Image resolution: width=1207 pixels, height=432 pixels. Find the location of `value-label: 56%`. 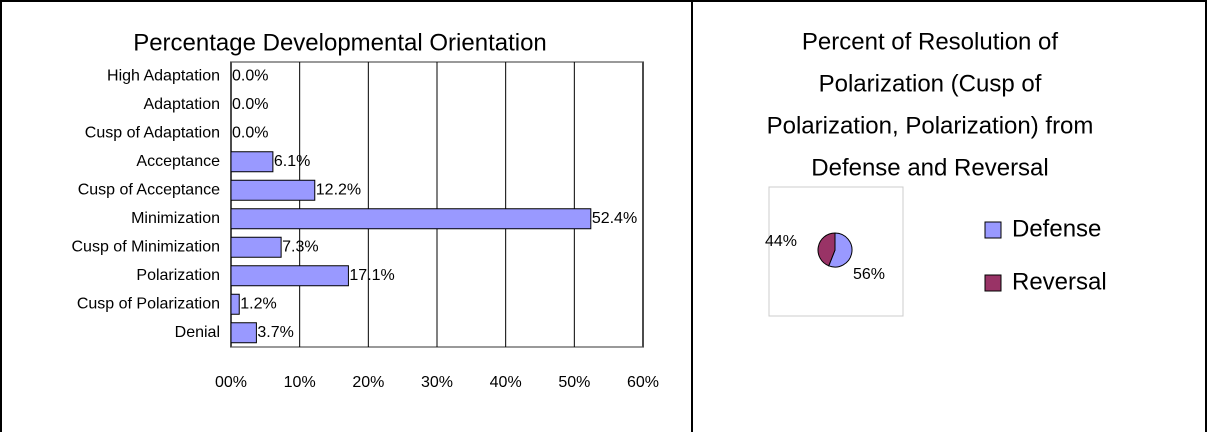

value-label: 56% is located at coordinates (869, 274).